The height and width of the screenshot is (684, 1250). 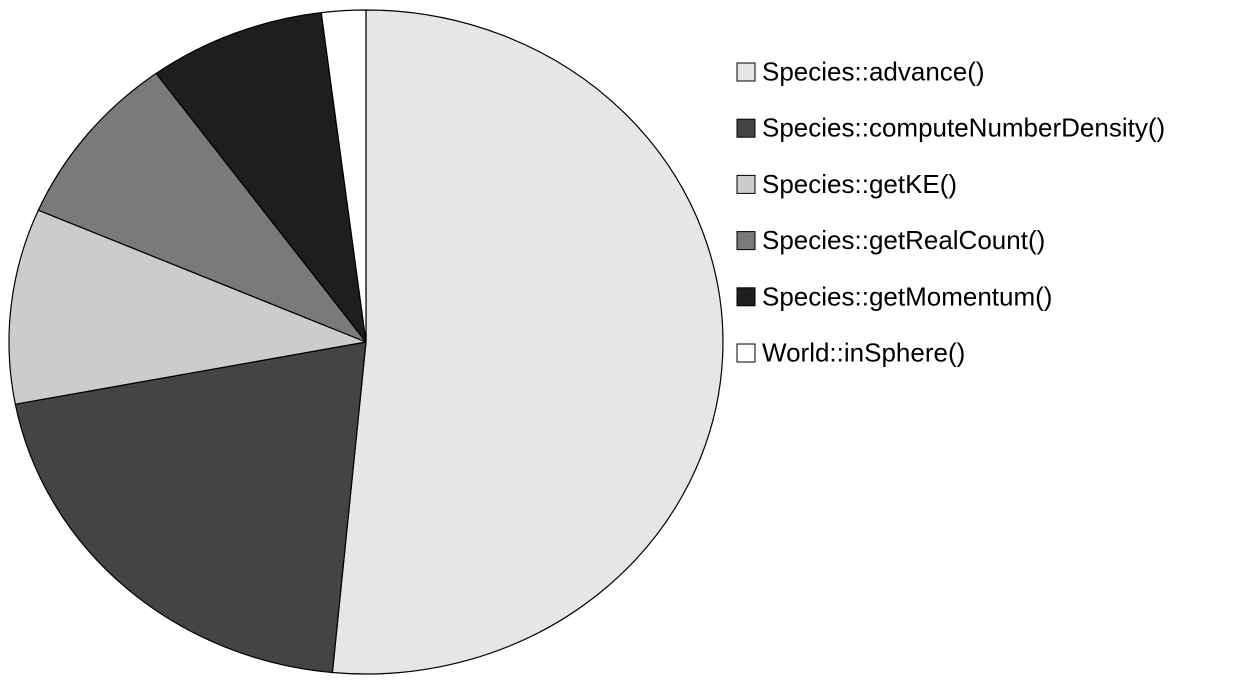 What do you see at coordinates (963, 128) in the screenshot?
I see `legend-label-2: Species::computeNumberDensity()` at bounding box center [963, 128].